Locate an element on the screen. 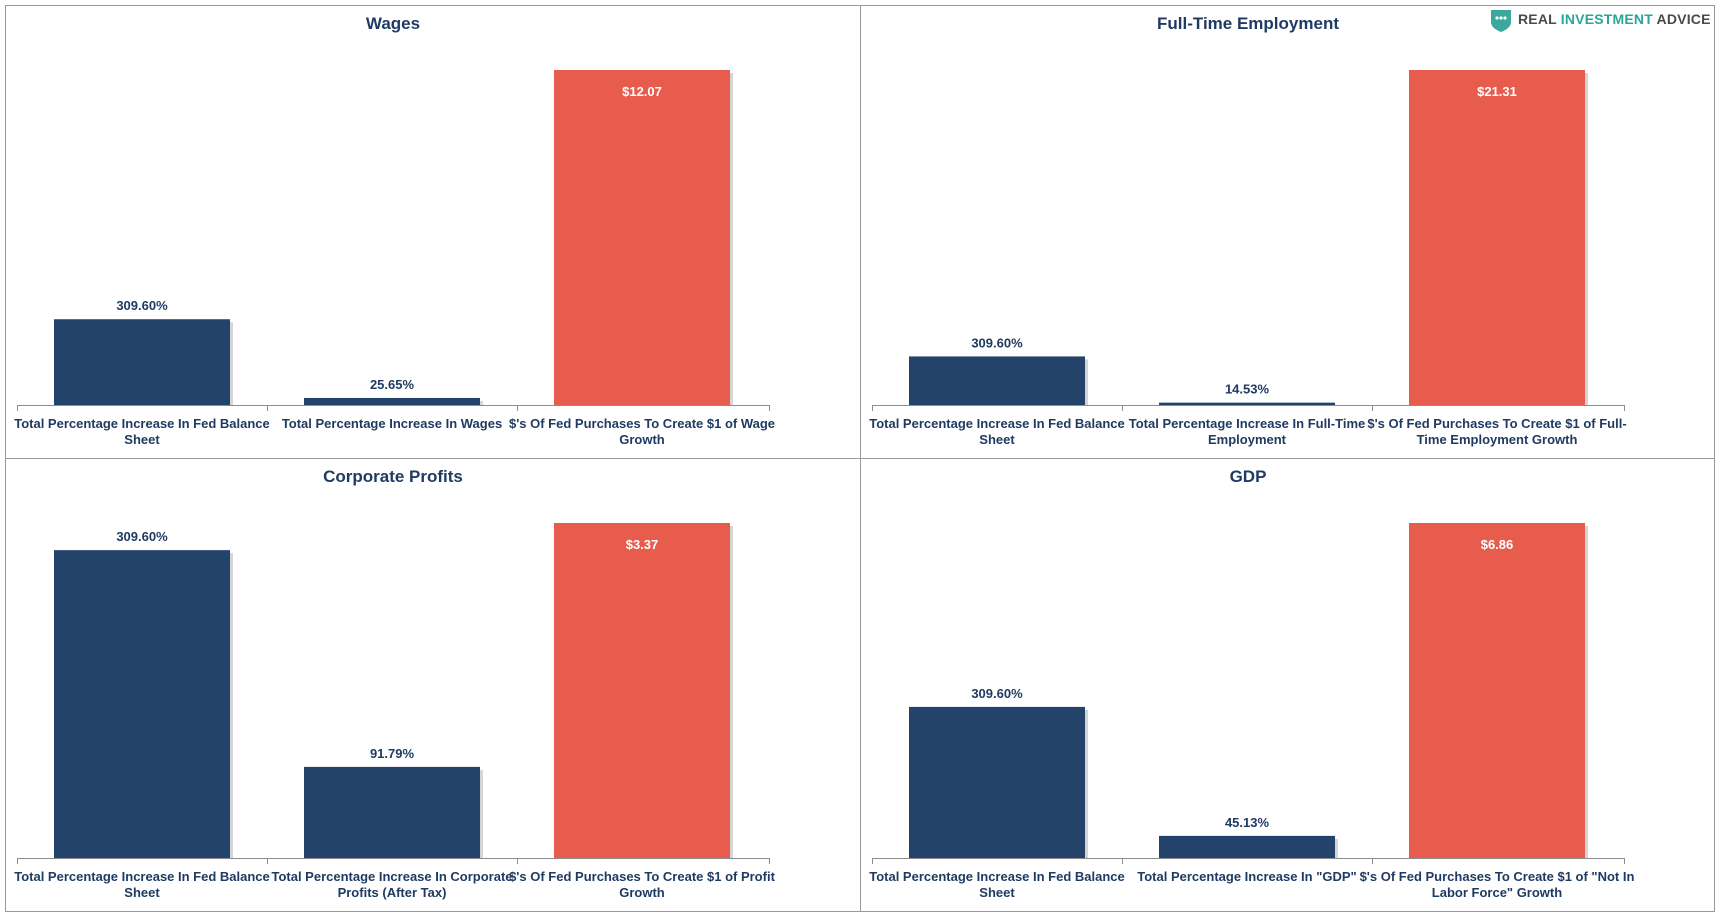  chart-title: Full-Time Employment is located at coordinates (1248, 23).